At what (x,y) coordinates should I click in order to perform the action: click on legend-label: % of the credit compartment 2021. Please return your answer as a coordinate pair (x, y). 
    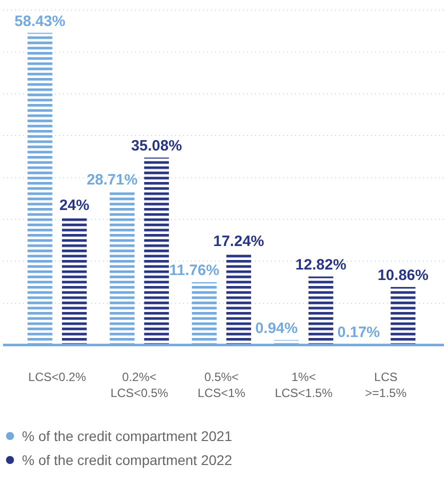
    Looking at the image, I should click on (127, 436).